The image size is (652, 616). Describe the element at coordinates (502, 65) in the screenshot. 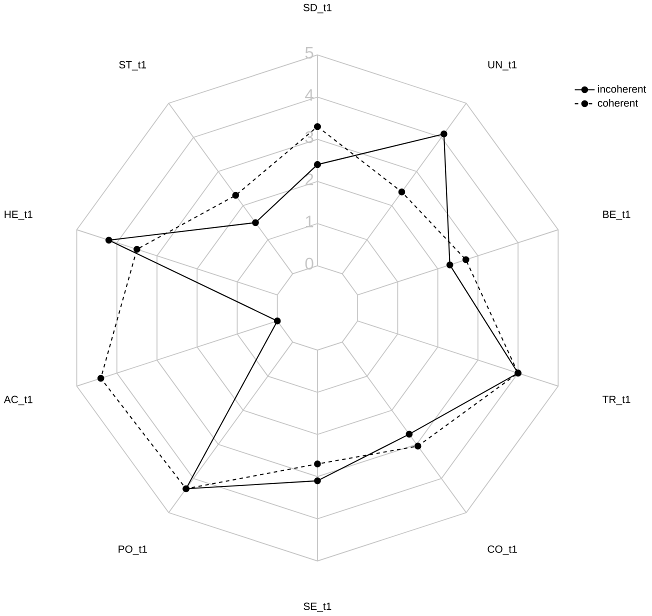

I see `spoke-label: UN_t1` at that location.